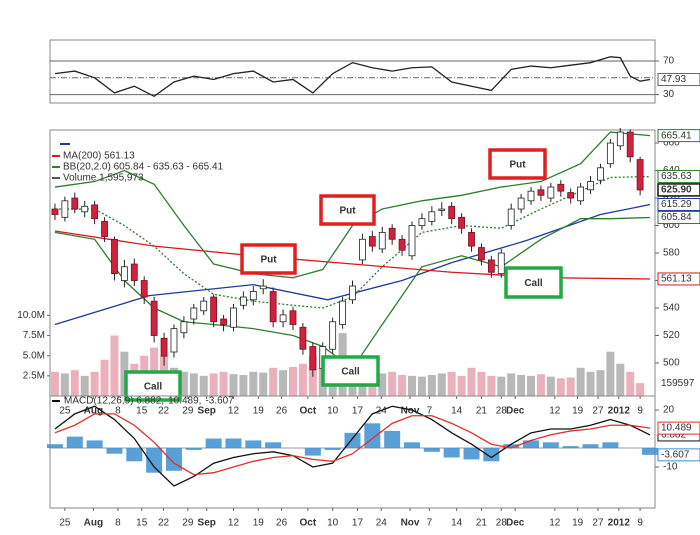  What do you see at coordinates (333, 523) in the screenshot?
I see `x-tick-label: 10` at bounding box center [333, 523].